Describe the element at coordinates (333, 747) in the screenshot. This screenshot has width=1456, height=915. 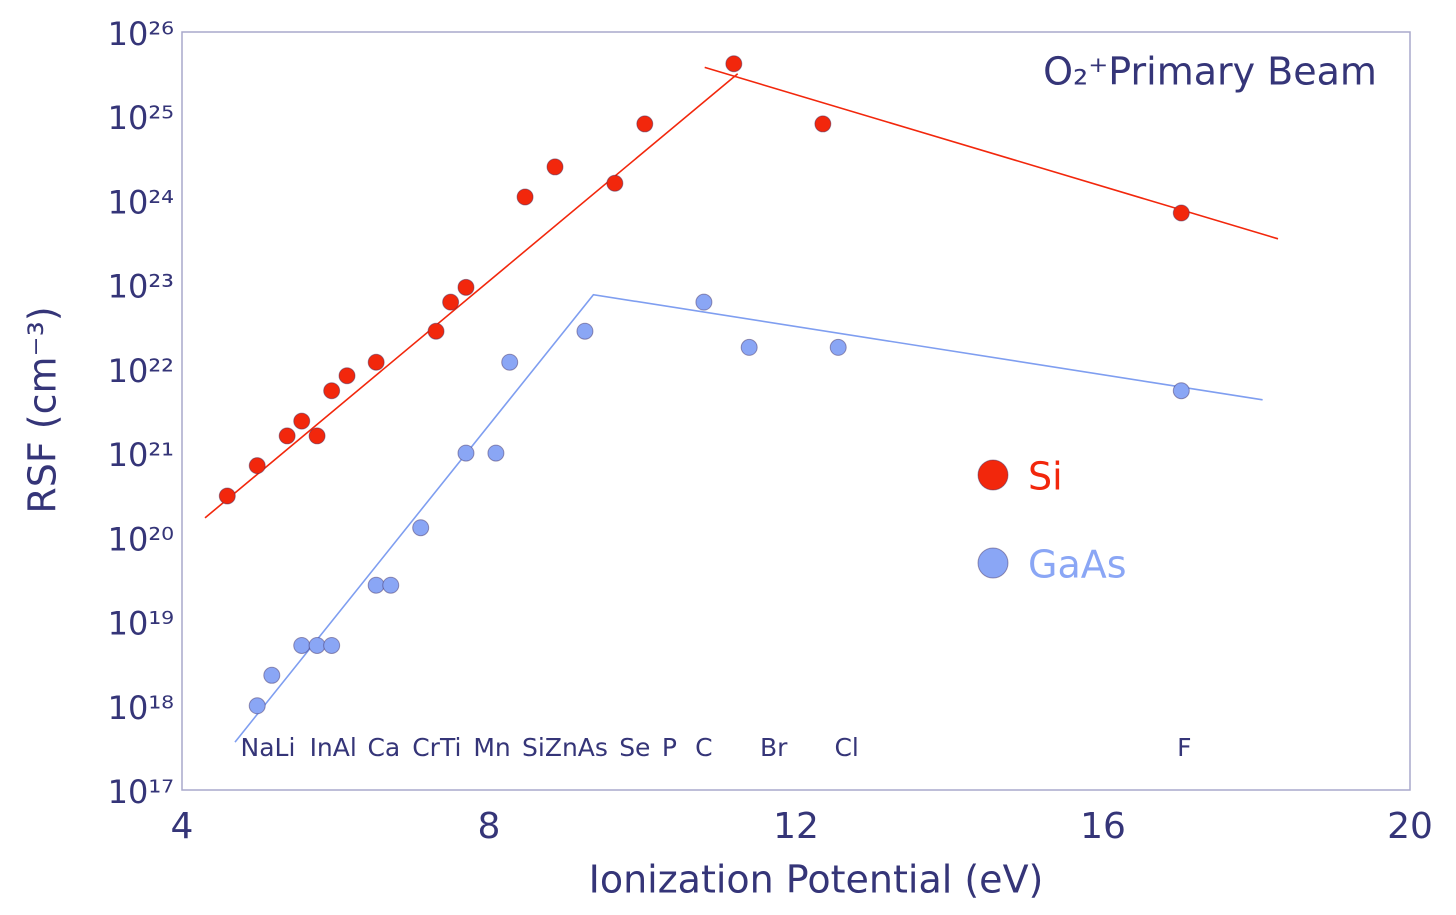
I see `element-label: InAl` at that location.